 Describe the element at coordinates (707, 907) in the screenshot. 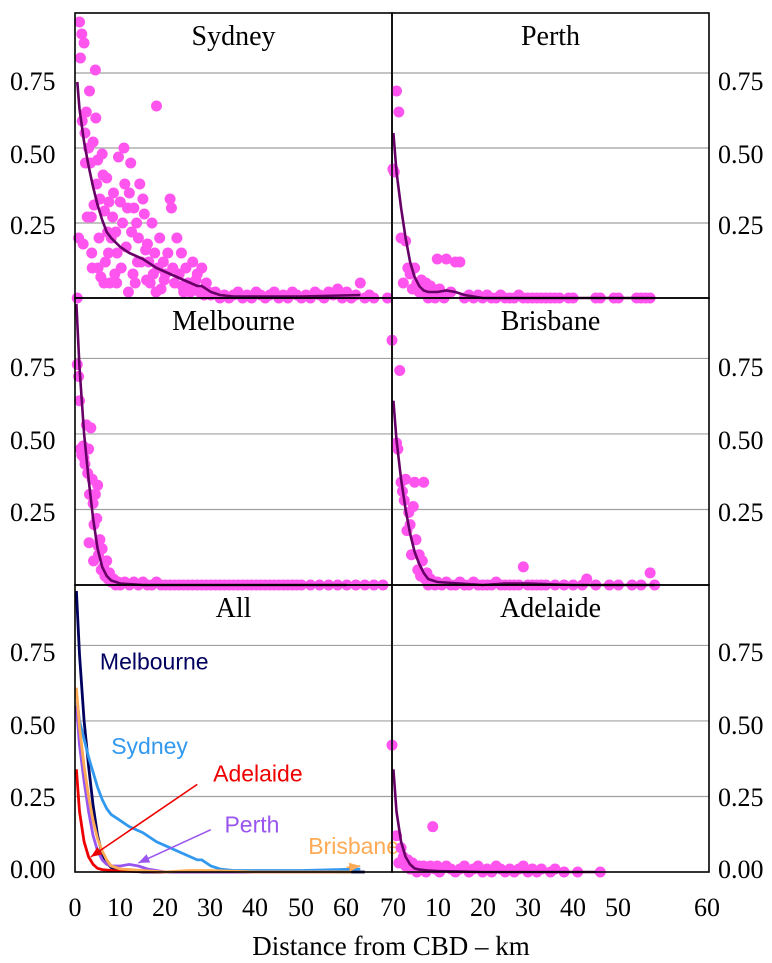

I see `x-tick-label: 60` at that location.